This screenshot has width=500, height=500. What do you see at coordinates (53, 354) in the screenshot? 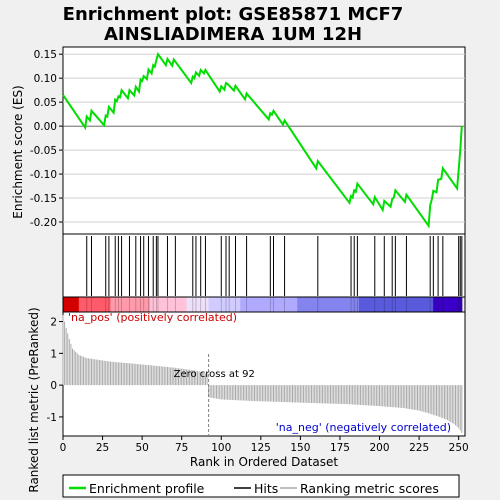
I see `metric-y-tick-label: 1` at bounding box center [53, 354].